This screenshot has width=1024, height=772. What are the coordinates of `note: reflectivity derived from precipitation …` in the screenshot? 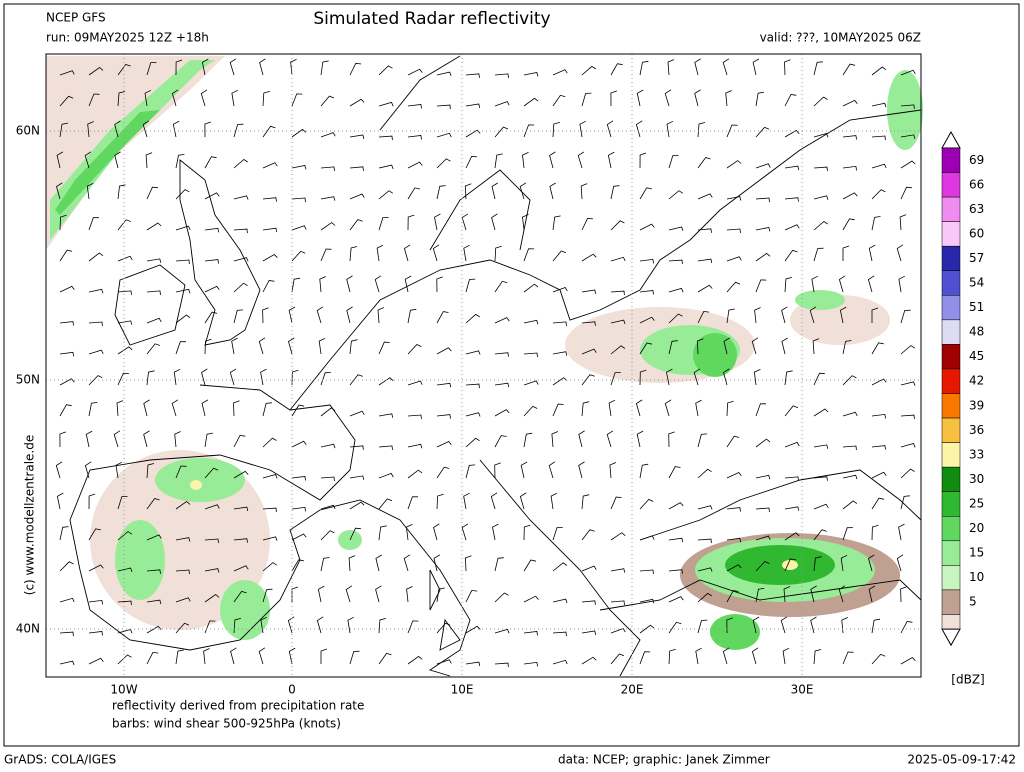 It's located at (238, 706).